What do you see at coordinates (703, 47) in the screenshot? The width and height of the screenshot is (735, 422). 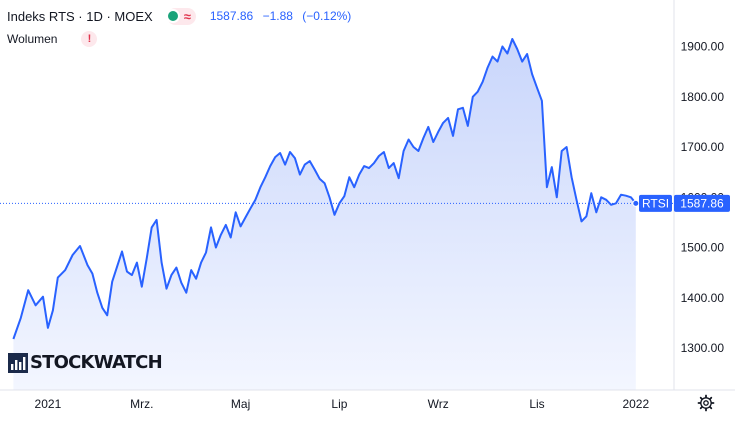 I see `y-tick-label: 1900.00` at bounding box center [703, 47].